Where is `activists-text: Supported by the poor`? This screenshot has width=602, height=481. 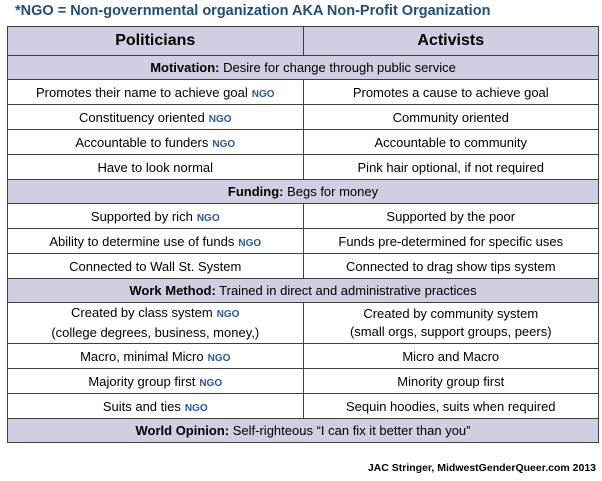 activists-text: Supported by the poor is located at coordinates (451, 216).